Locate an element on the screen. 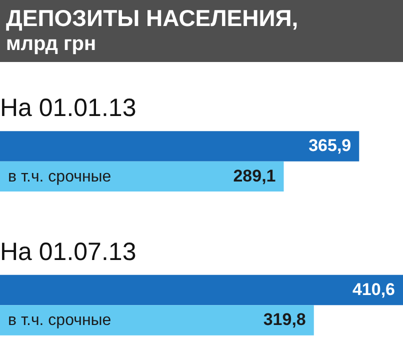 This screenshot has width=403, height=343. series-label: в т.ч. срочные is located at coordinates (60, 321).